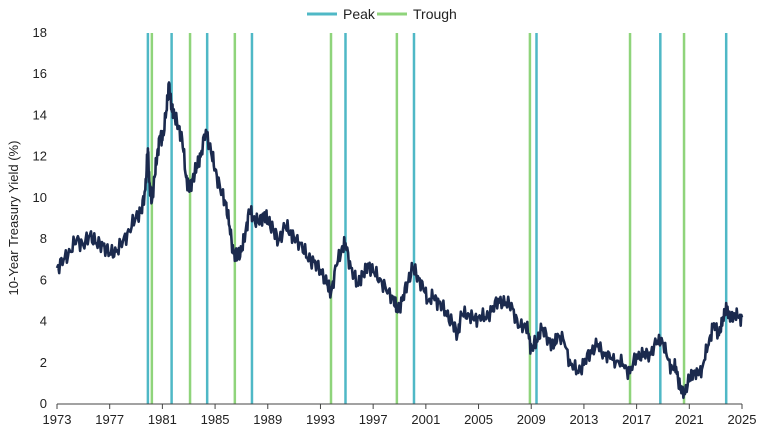 The height and width of the screenshot is (434, 768). I want to click on y-tick-label: 8, so click(43, 238).